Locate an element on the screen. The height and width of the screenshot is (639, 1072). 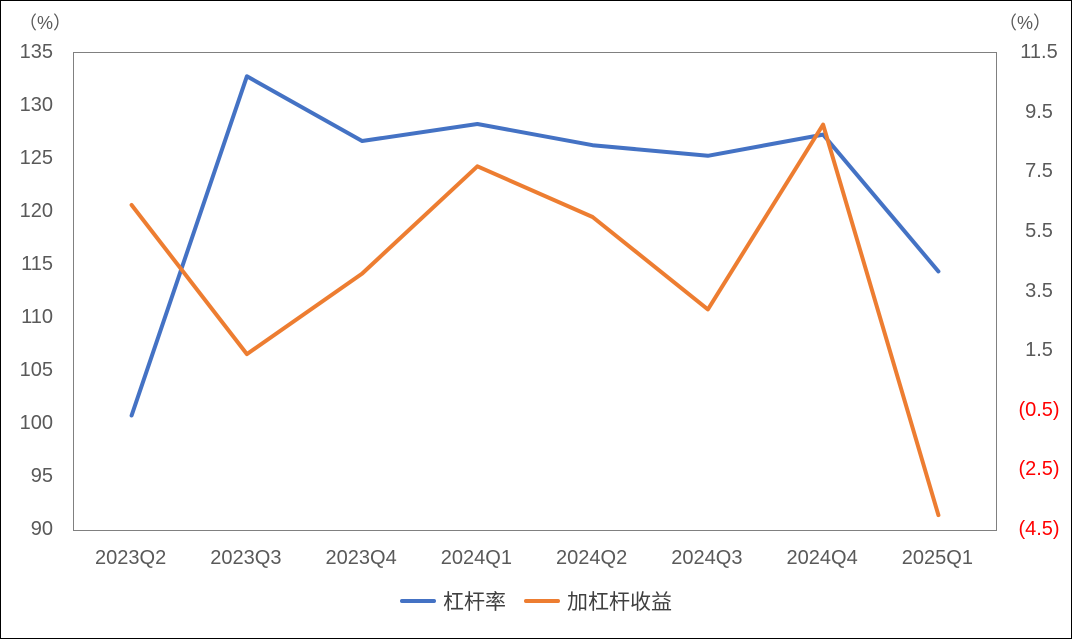
left-axis-tick-label: 100 is located at coordinates (36, 423).